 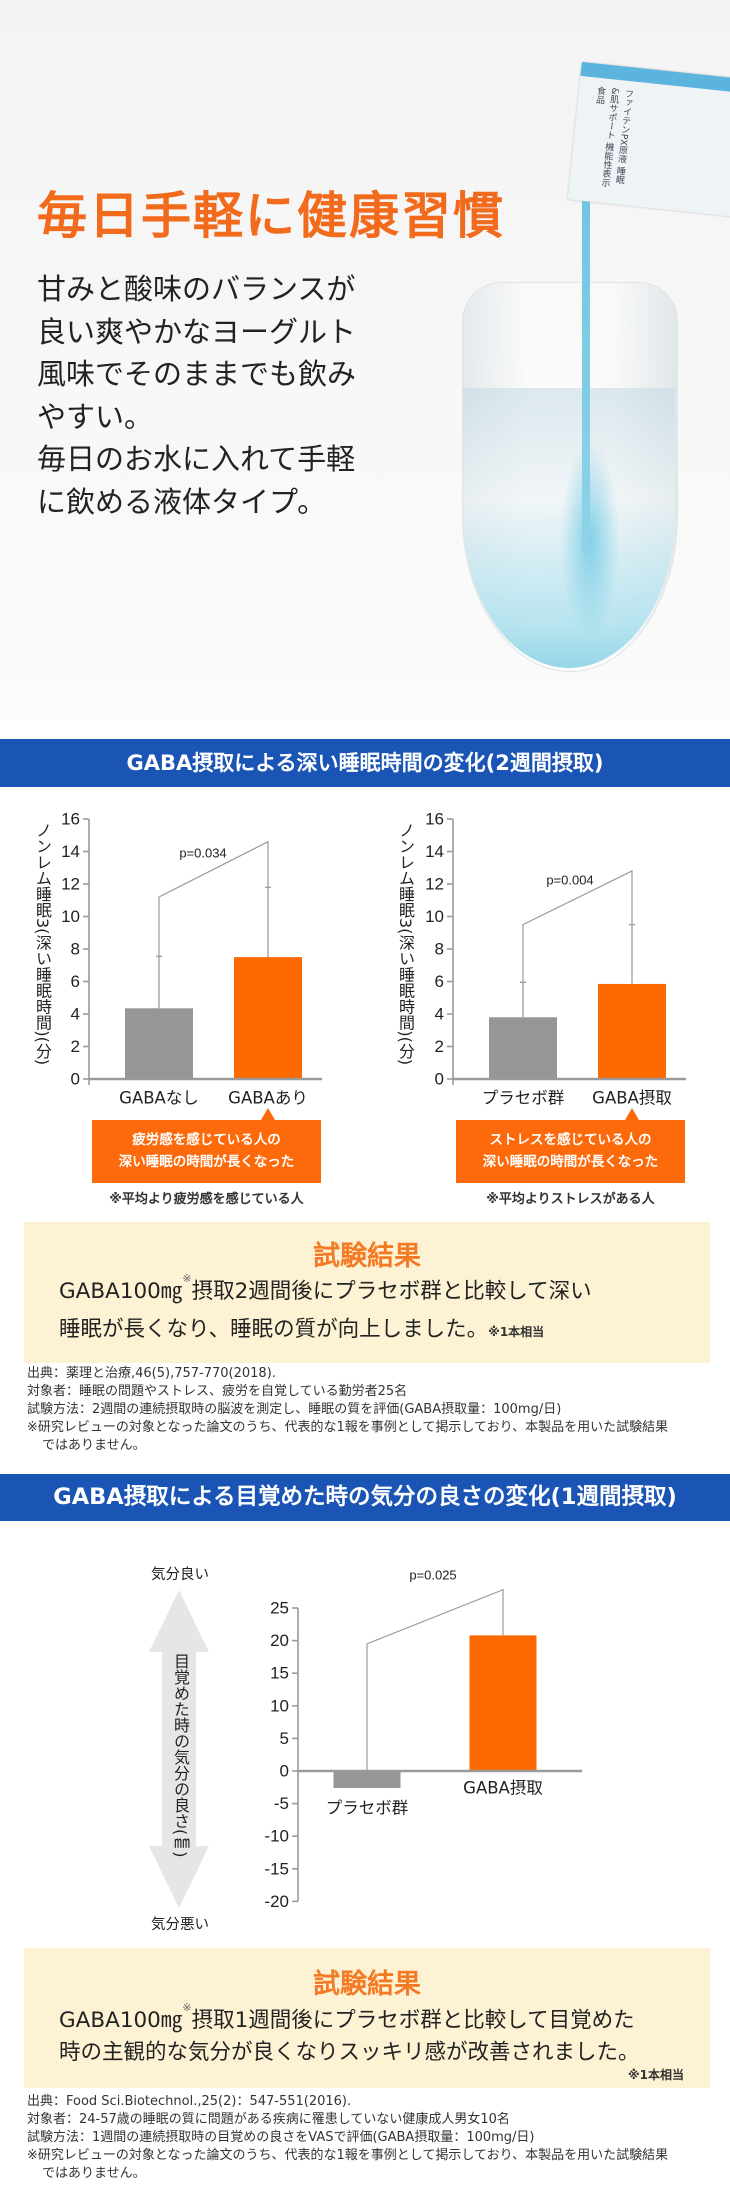 What do you see at coordinates (159, 1098) in the screenshot?
I see `x-category-label: GABAなし` at bounding box center [159, 1098].